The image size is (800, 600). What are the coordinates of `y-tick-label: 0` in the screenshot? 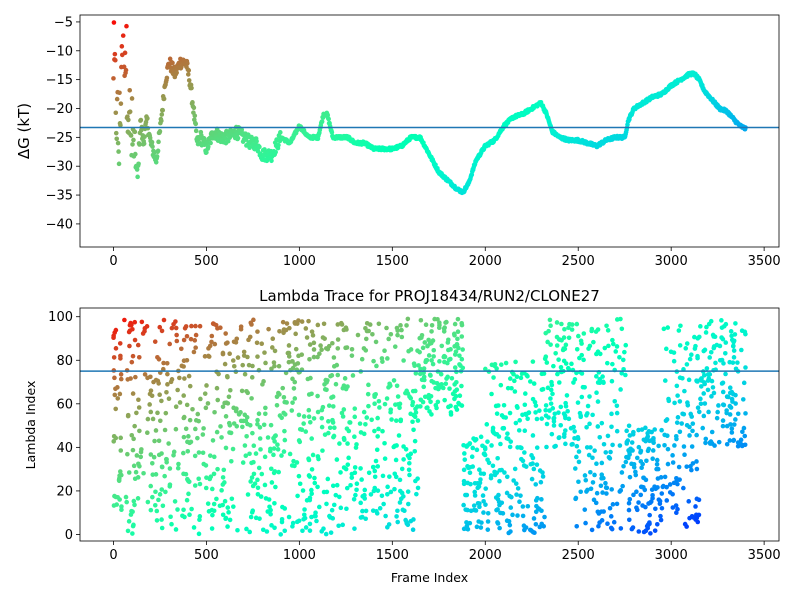 It's located at (69, 535).